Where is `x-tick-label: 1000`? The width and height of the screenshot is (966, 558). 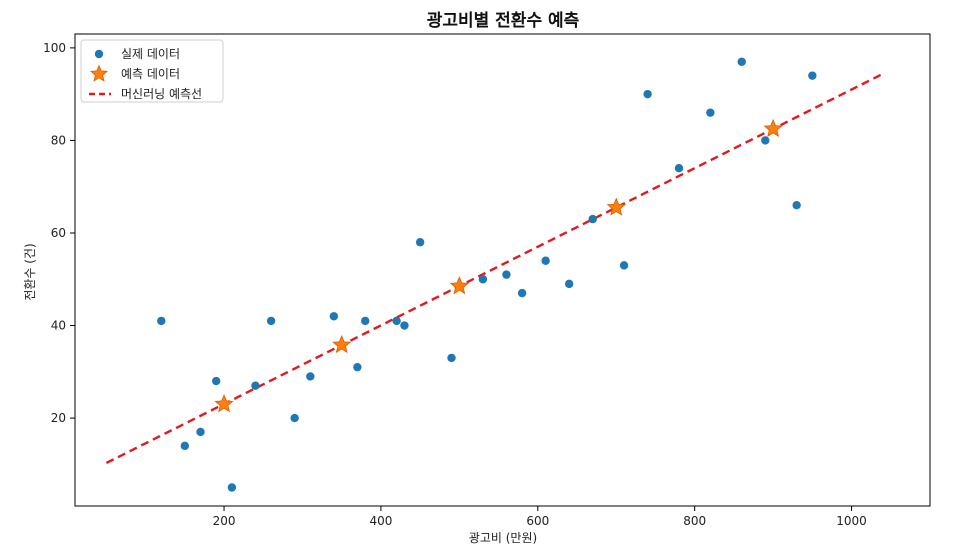
x-tick-label: 1000 is located at coordinates (851, 521).